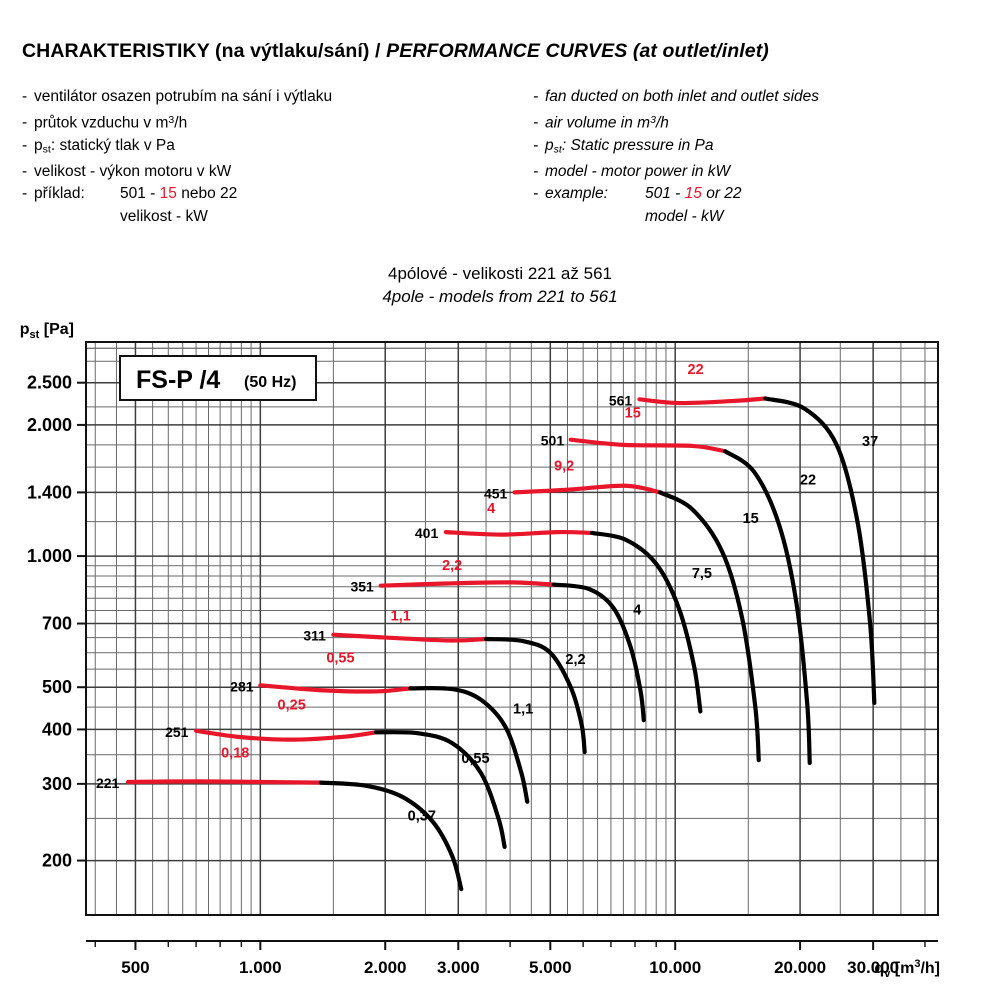 Image resolution: width=1000 pixels, height=1000 pixels. I want to click on list-item-label: velikost - výkon motoru v kW, so click(133, 171).